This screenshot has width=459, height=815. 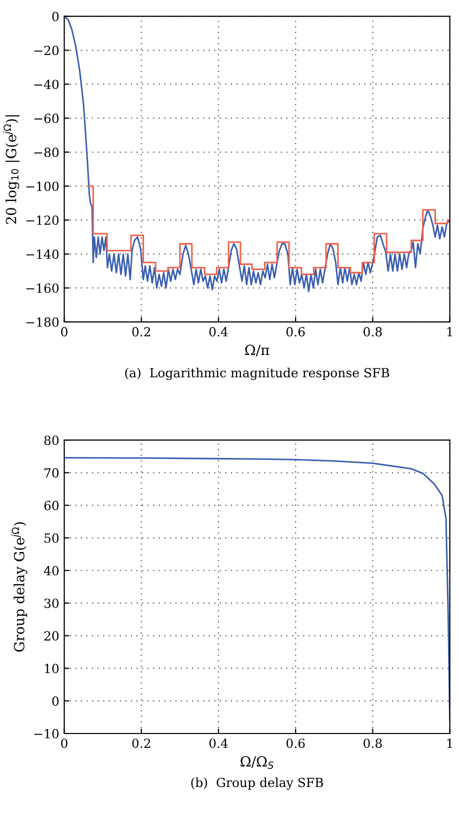 What do you see at coordinates (46, 85) in the screenshot?
I see `y-tick-label: −40` at bounding box center [46, 85].